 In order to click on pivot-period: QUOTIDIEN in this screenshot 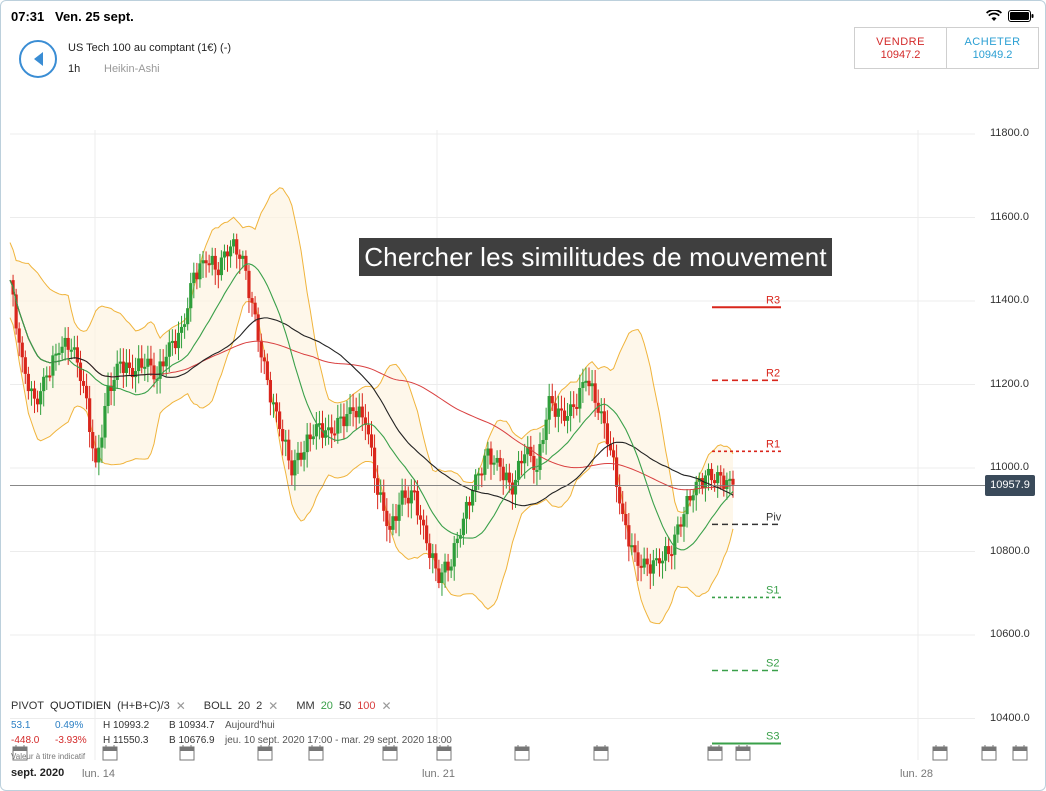, I will do `click(81, 706)`.